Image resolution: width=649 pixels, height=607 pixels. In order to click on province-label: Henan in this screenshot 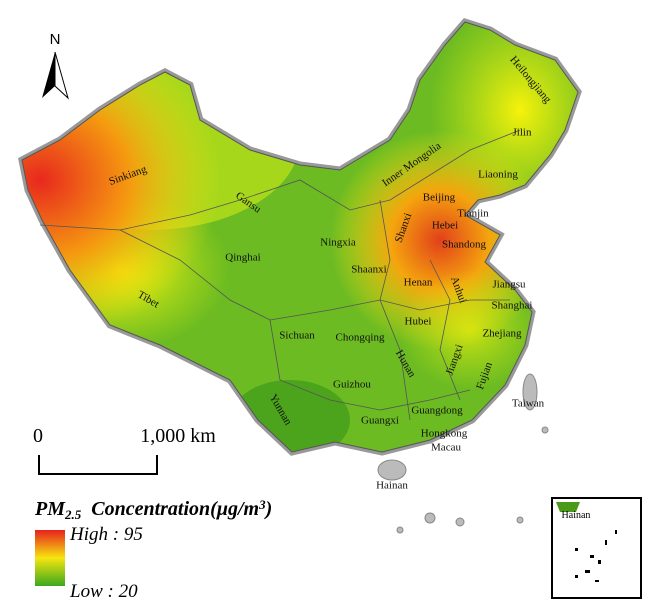, I will do `click(418, 283)`.